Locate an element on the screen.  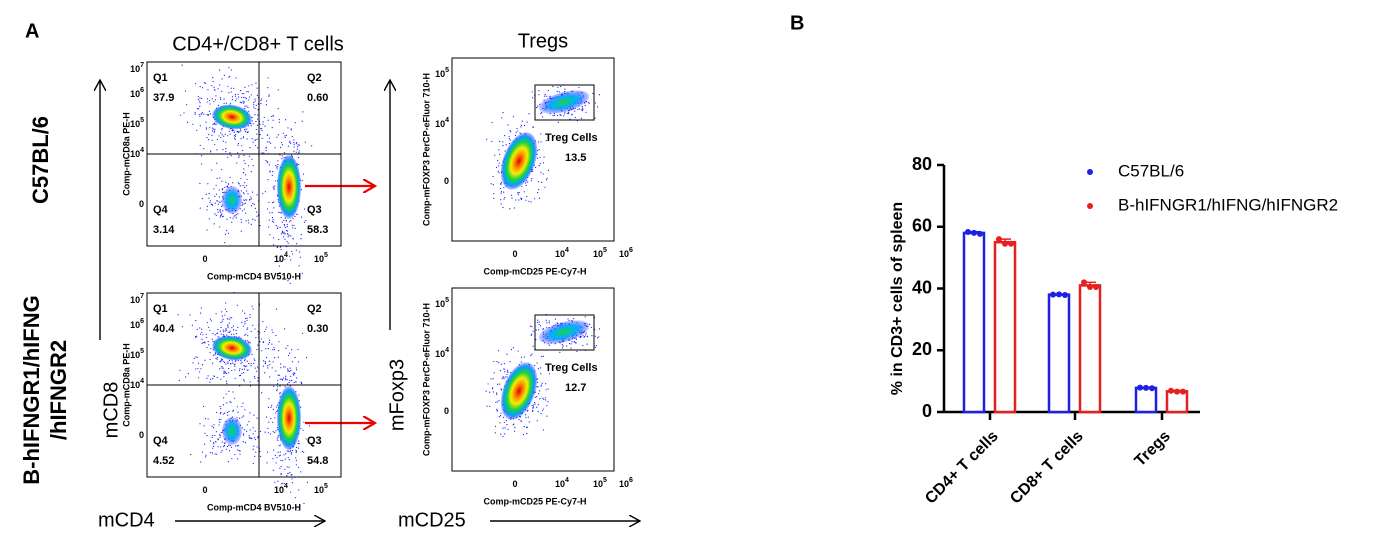
tick-label: 106 is located at coordinates (137, 324).